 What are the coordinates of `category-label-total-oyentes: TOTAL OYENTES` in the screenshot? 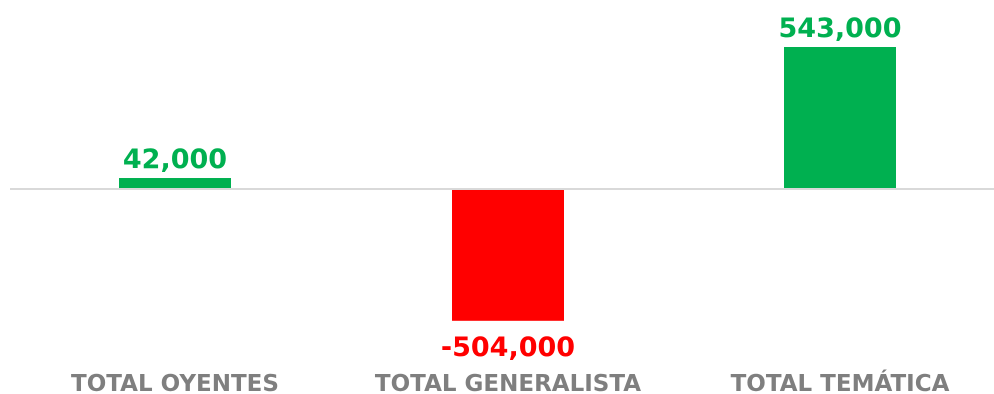 It's located at (175, 382).